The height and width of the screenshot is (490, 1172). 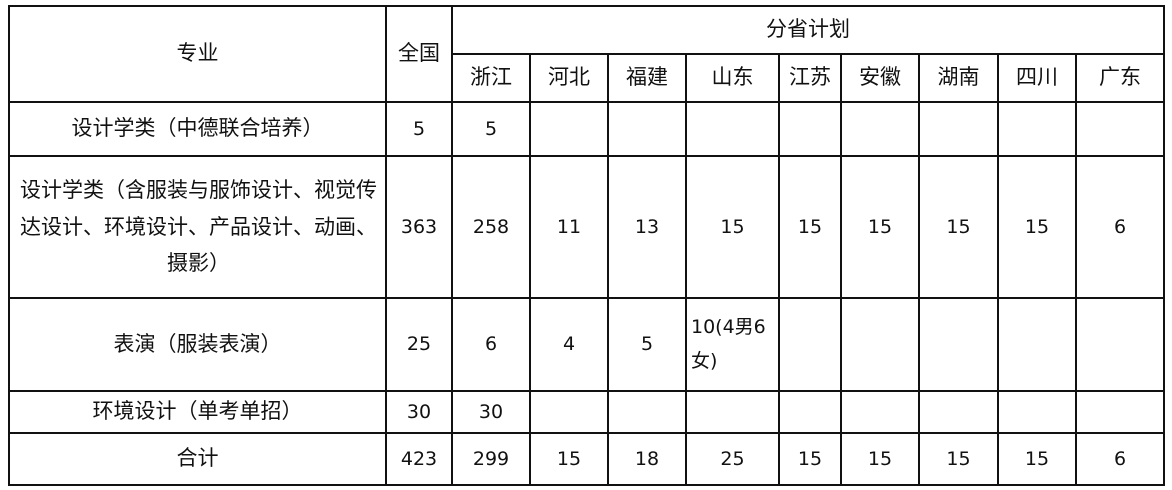 What do you see at coordinates (197, 459) in the screenshot?
I see `major-cell: 合计` at bounding box center [197, 459].